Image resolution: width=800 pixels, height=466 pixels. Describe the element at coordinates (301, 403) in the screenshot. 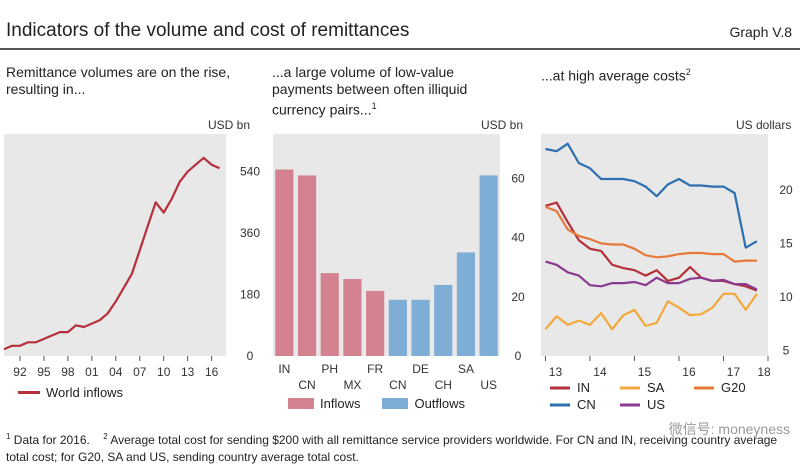

I see `legend-swatch-inflows` at that location.